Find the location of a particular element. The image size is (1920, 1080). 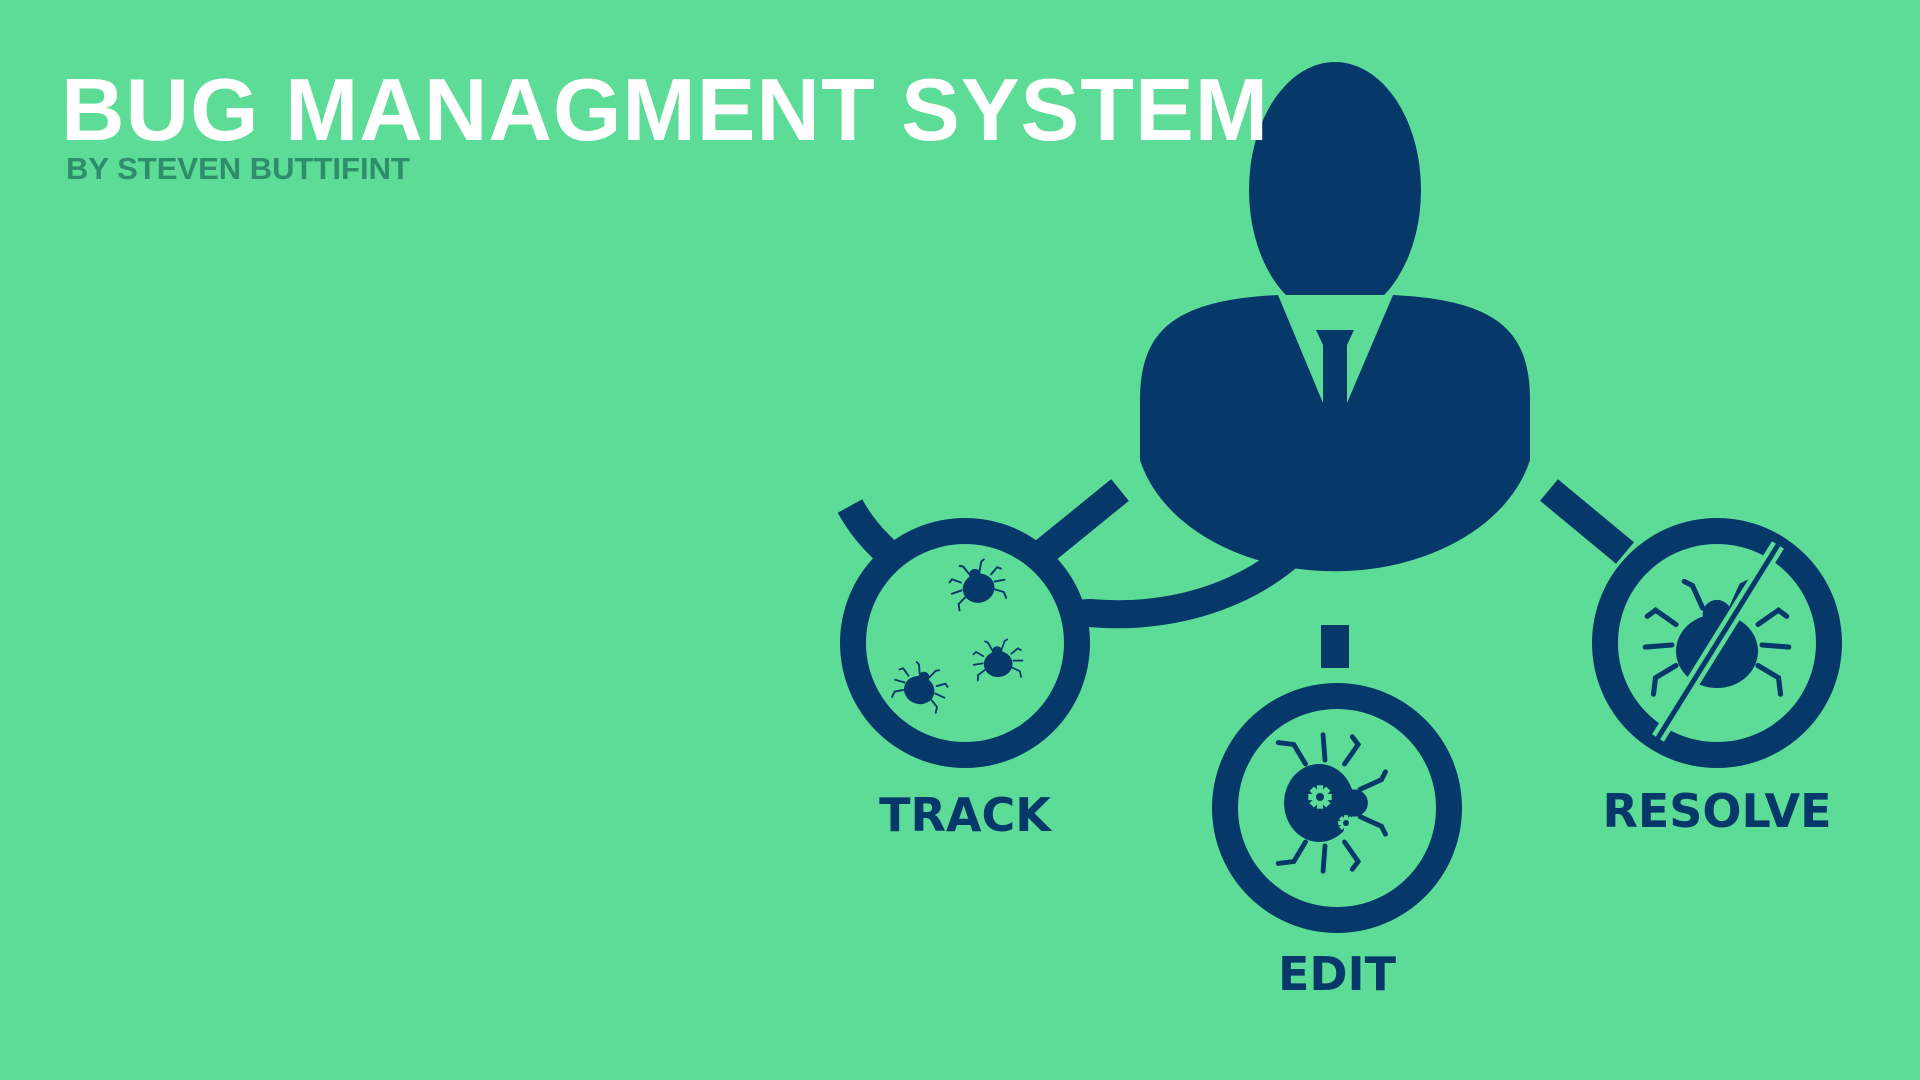

edit-label: EDIT is located at coordinates (1337, 974).